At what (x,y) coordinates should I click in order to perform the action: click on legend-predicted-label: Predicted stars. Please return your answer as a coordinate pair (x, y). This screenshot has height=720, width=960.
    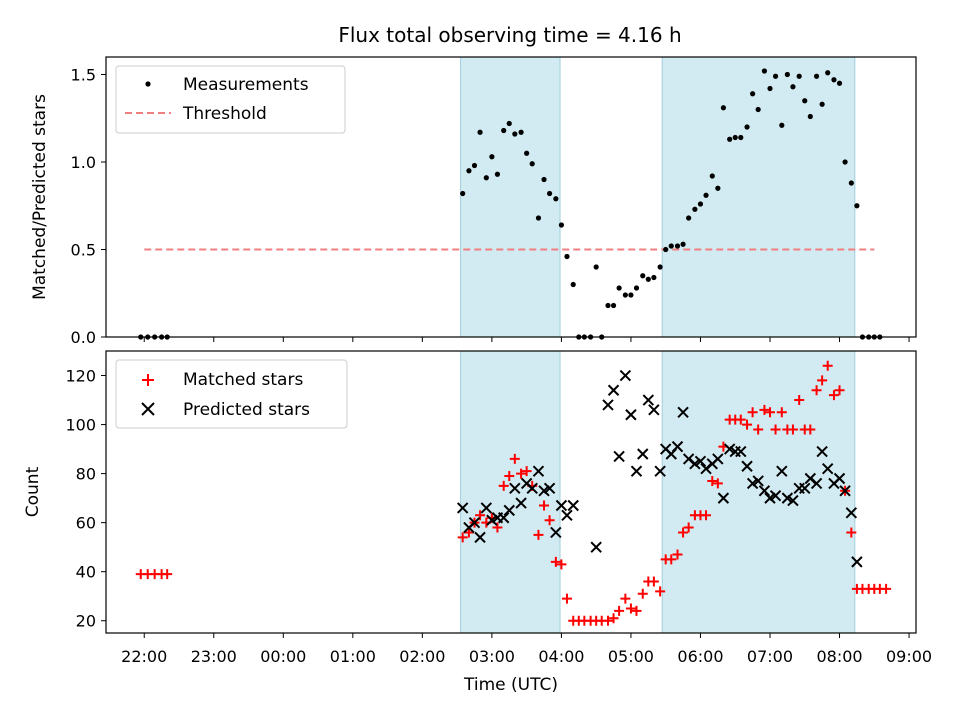
    Looking at the image, I should click on (246, 410).